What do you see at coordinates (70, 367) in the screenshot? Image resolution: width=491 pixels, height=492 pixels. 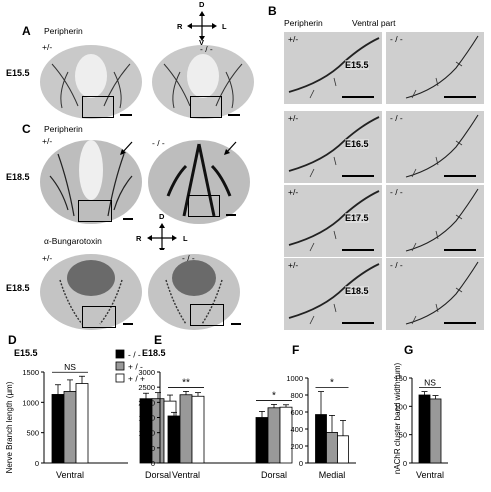 I see `chart-D-significance-label: NS` at bounding box center [70, 367].